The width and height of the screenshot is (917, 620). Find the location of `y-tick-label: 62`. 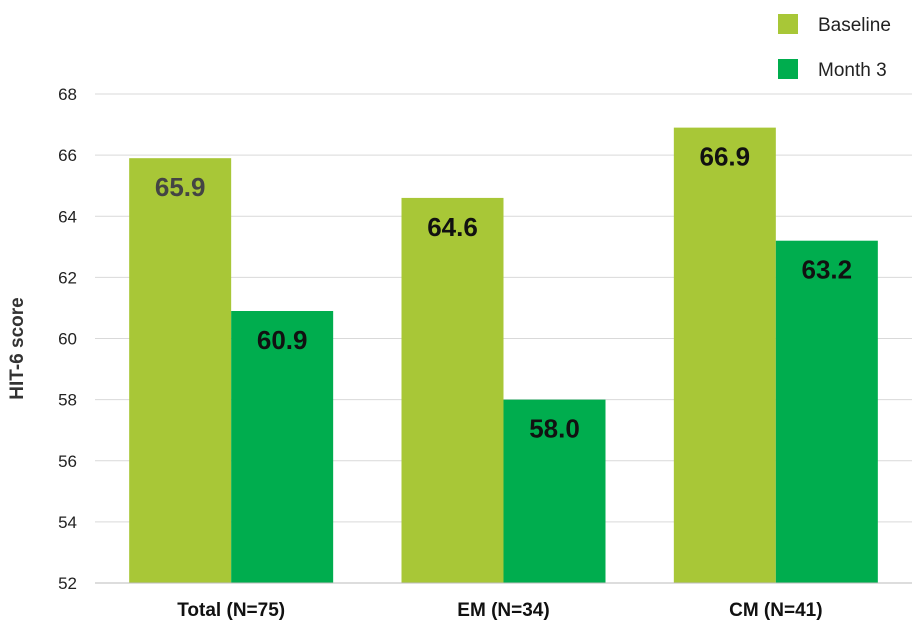

y-tick-label: 62 is located at coordinates (67, 277).